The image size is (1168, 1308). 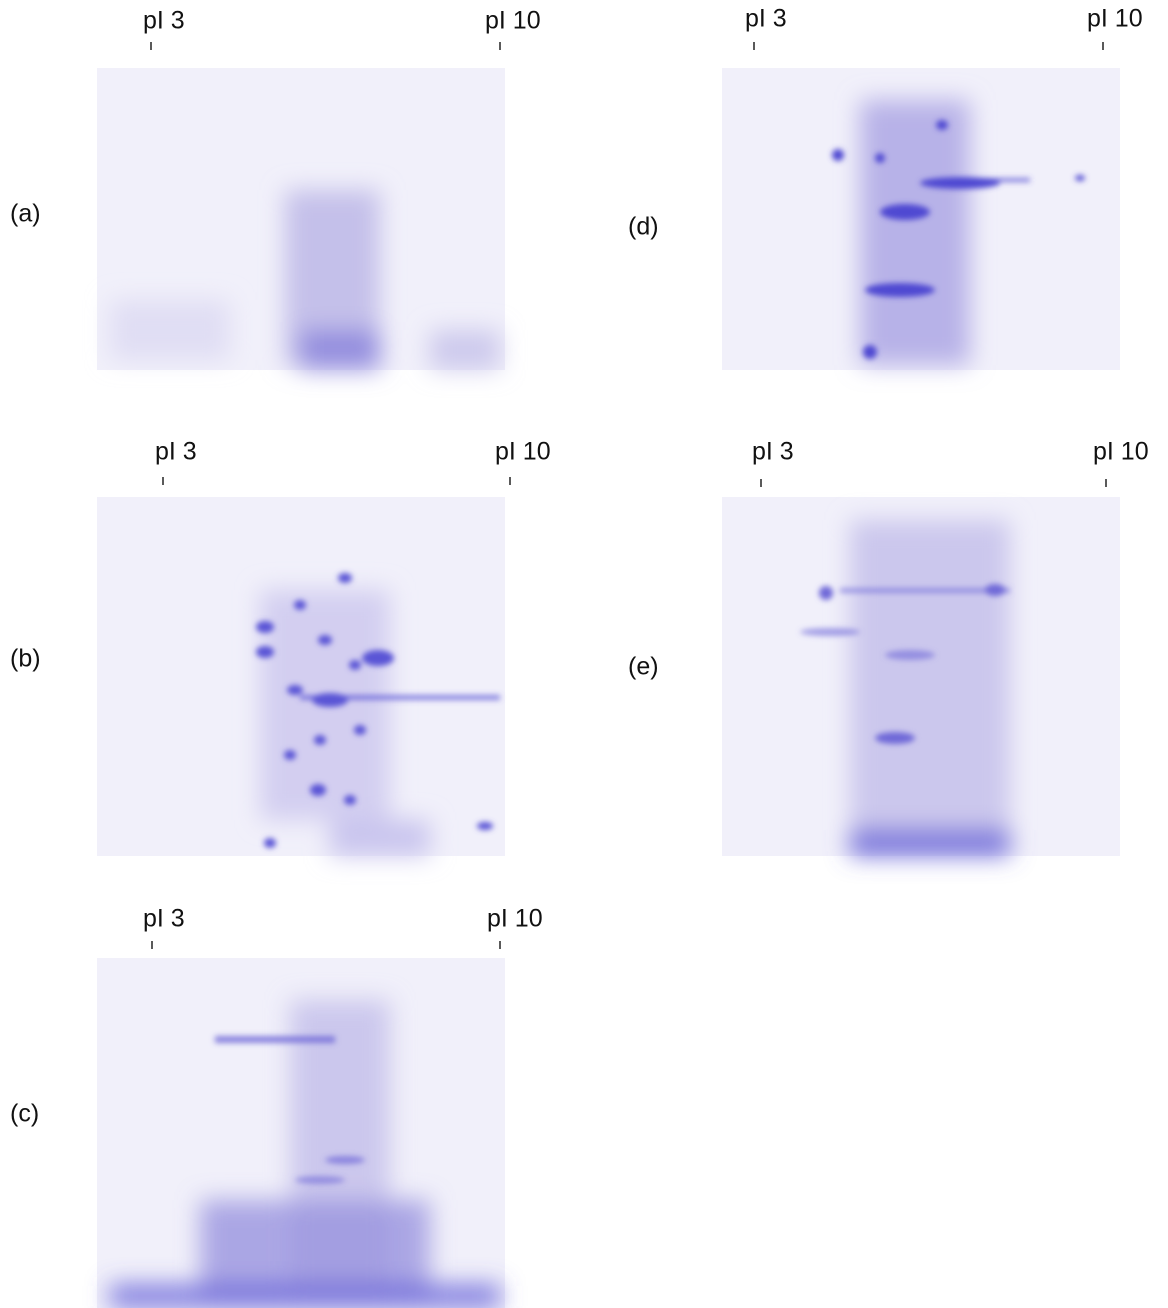 I want to click on panel-e: (e) pI 3 pI 10, so click(x=888, y=647).